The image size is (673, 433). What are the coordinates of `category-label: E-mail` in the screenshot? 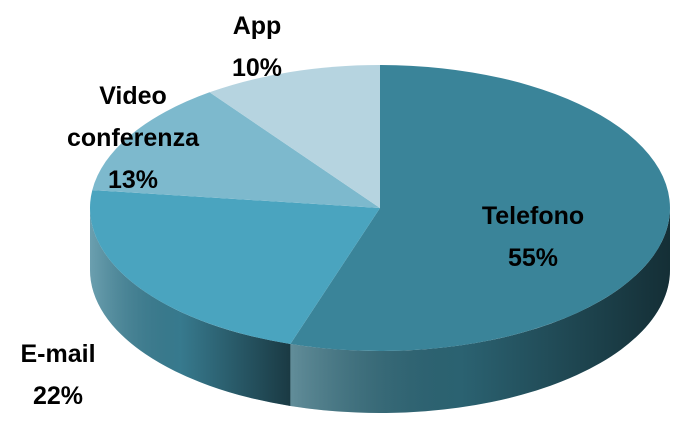 It's located at (58, 354).